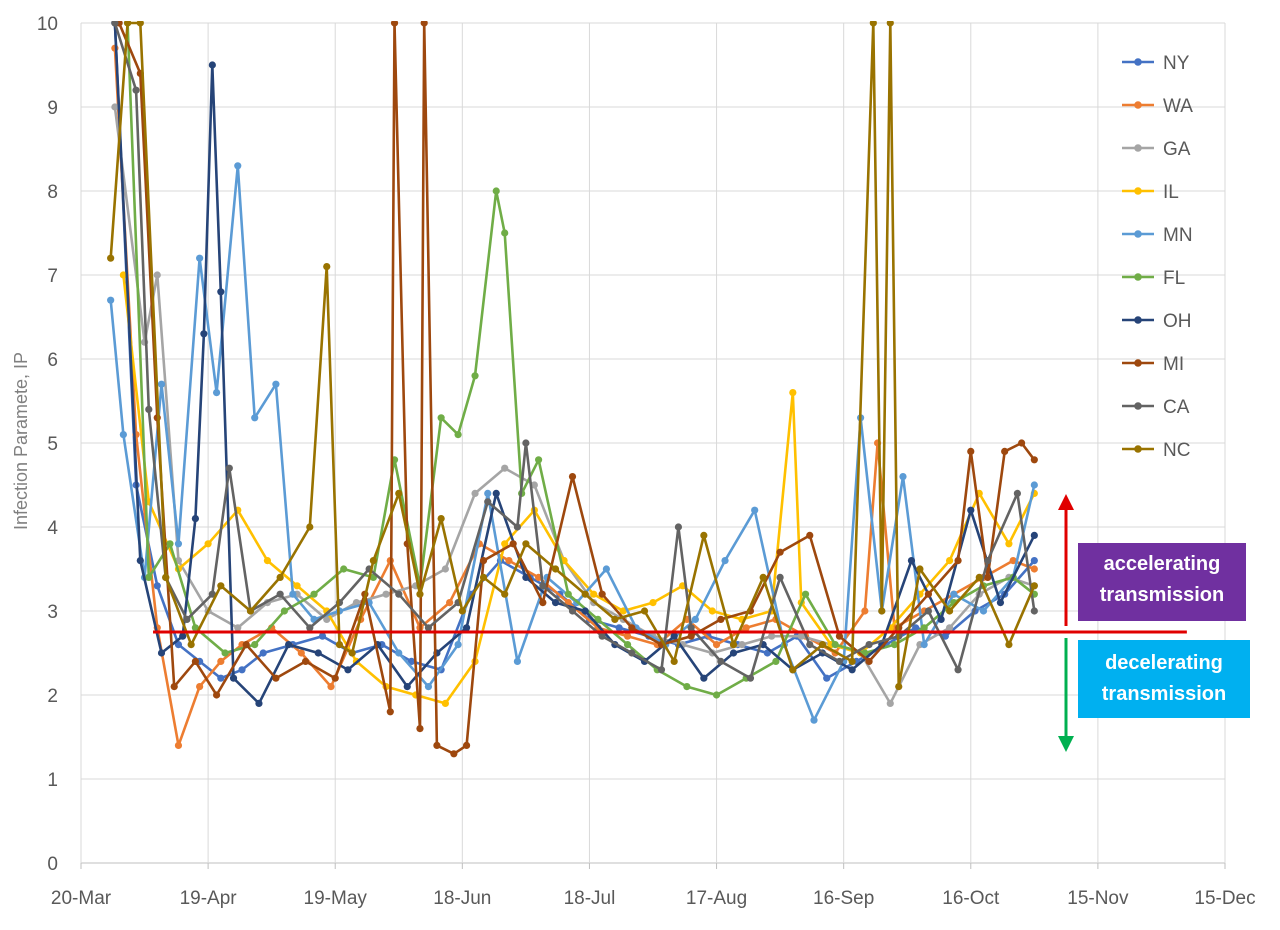 This screenshot has width=1280, height=930. Describe the element at coordinates (1156, 149) in the screenshot. I see `legend-item-ga: GA` at that location.